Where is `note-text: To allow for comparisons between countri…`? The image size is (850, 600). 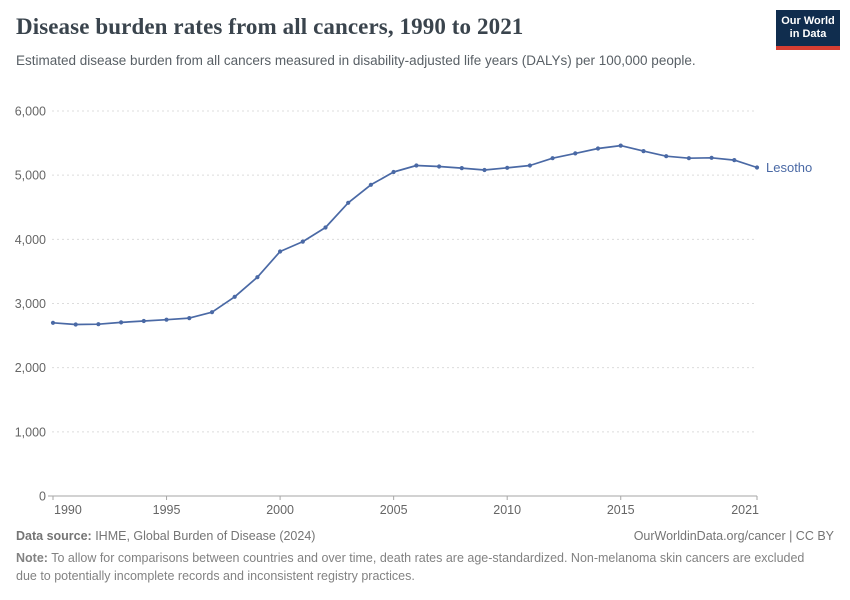
note-text: To allow for comparisons between countri… is located at coordinates (410, 567).